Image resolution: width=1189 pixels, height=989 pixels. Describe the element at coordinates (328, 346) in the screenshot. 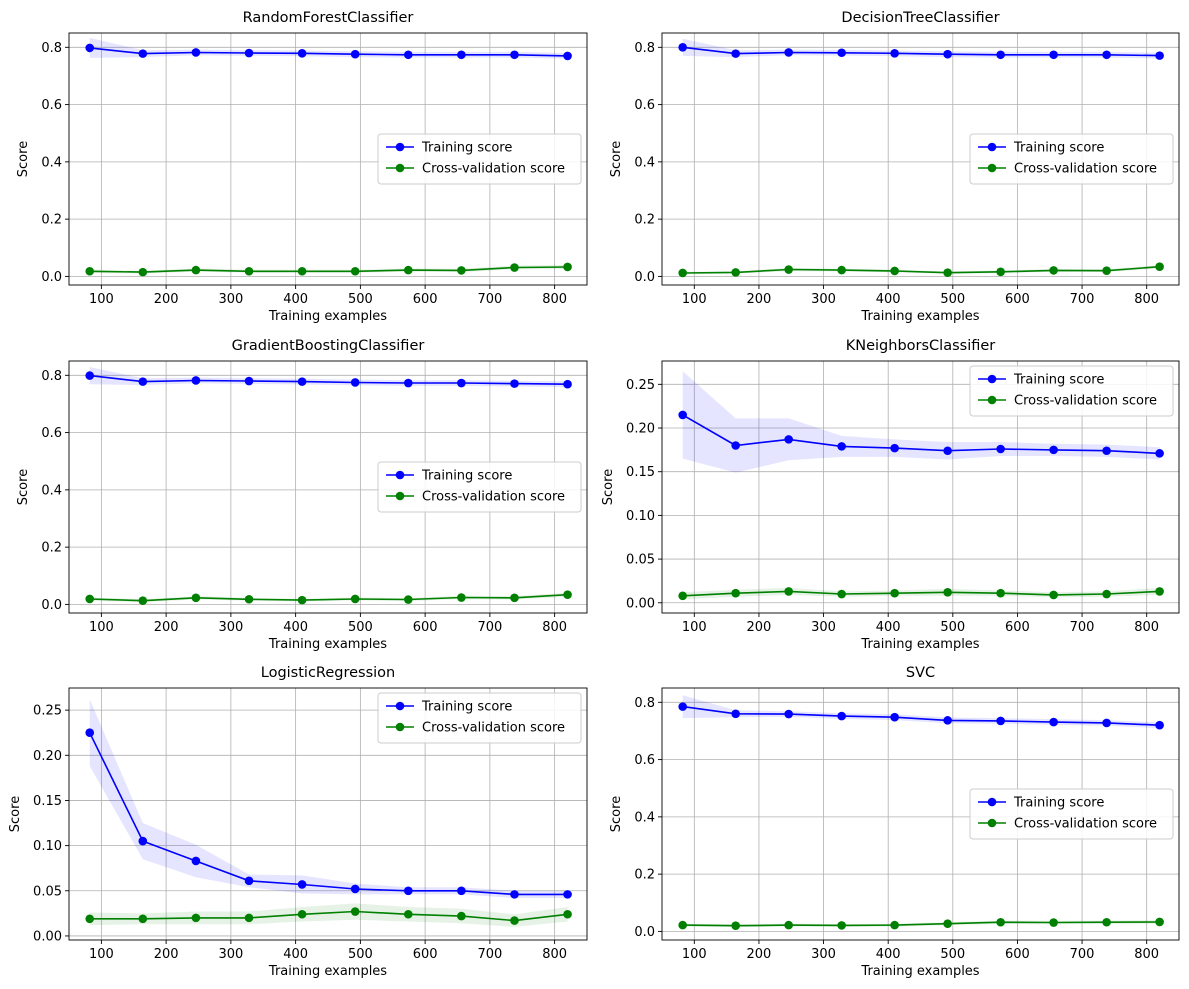

I see `chart-title: GradientBoostingClassifier` at that location.